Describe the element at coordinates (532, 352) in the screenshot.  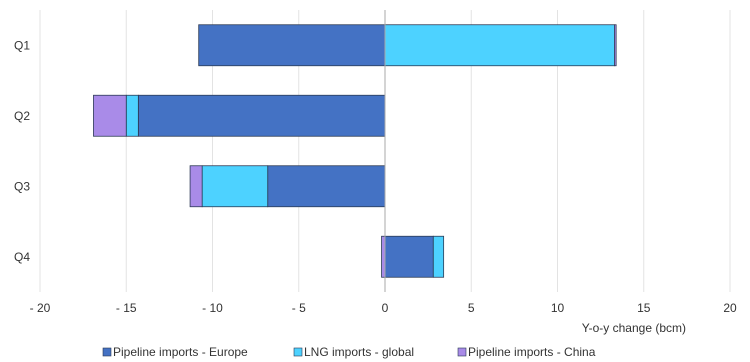
I see `legend-label: Pipeline imports - China` at that location.